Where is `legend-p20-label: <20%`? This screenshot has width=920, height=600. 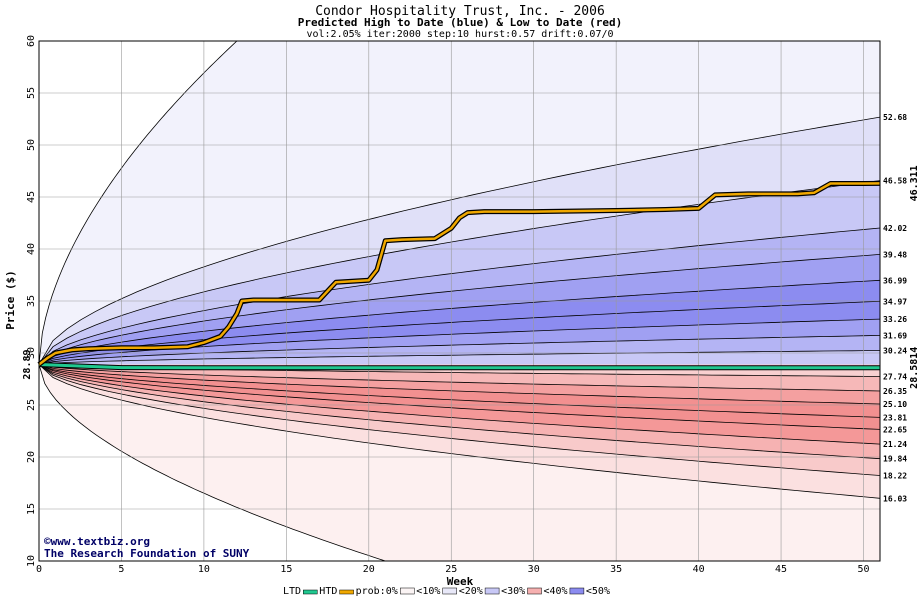
legend-p20-label: <20% is located at coordinates (471, 591).